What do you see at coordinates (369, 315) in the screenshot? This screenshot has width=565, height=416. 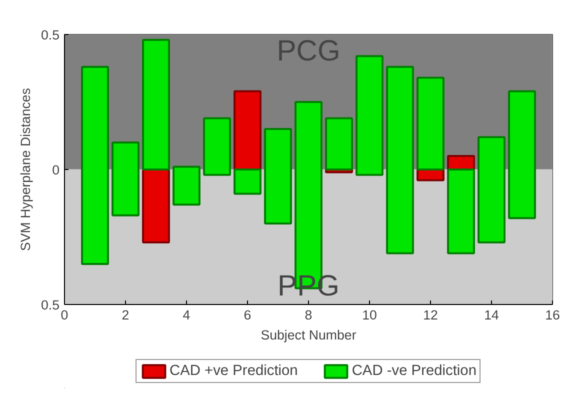 I see `x-tick-label: 10` at bounding box center [369, 315].